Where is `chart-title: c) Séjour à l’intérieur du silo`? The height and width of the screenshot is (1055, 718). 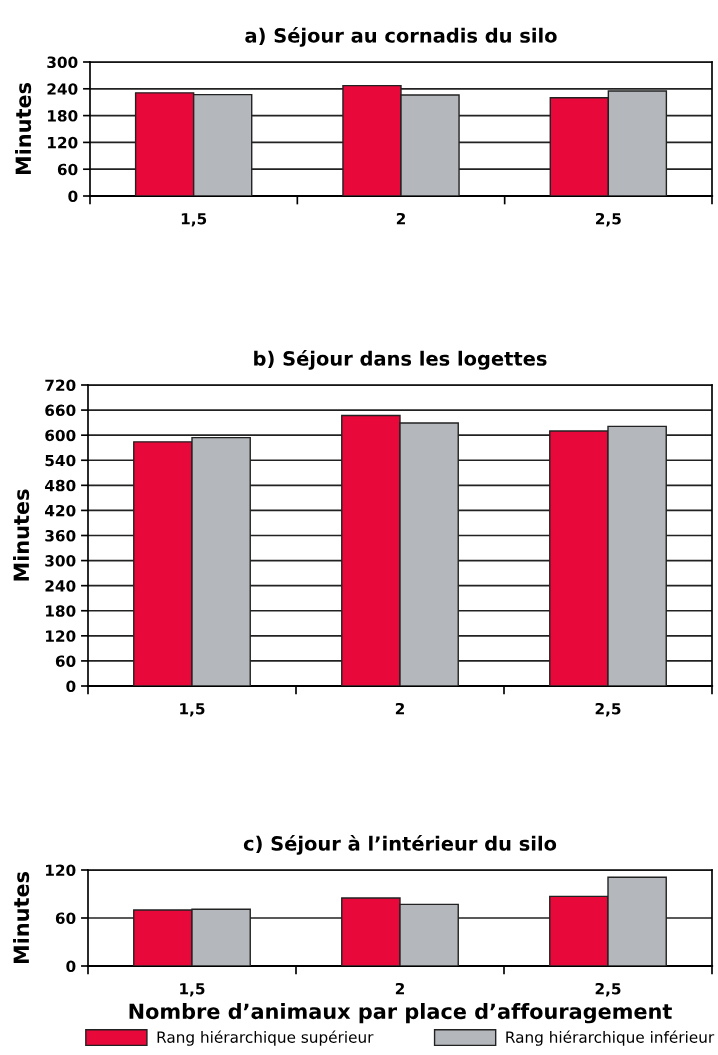
chart-title: c) Séjour à l’intérieur du silo is located at coordinates (400, 845).